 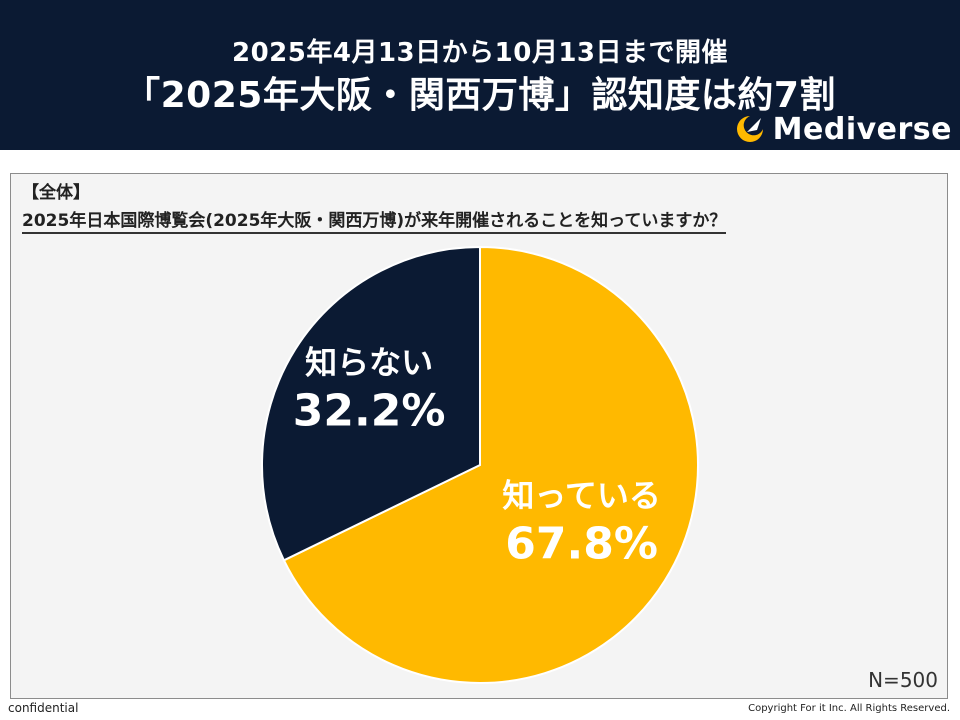 What do you see at coordinates (581, 544) in the screenshot?
I see `slice-value-aware: 67.8%` at bounding box center [581, 544].